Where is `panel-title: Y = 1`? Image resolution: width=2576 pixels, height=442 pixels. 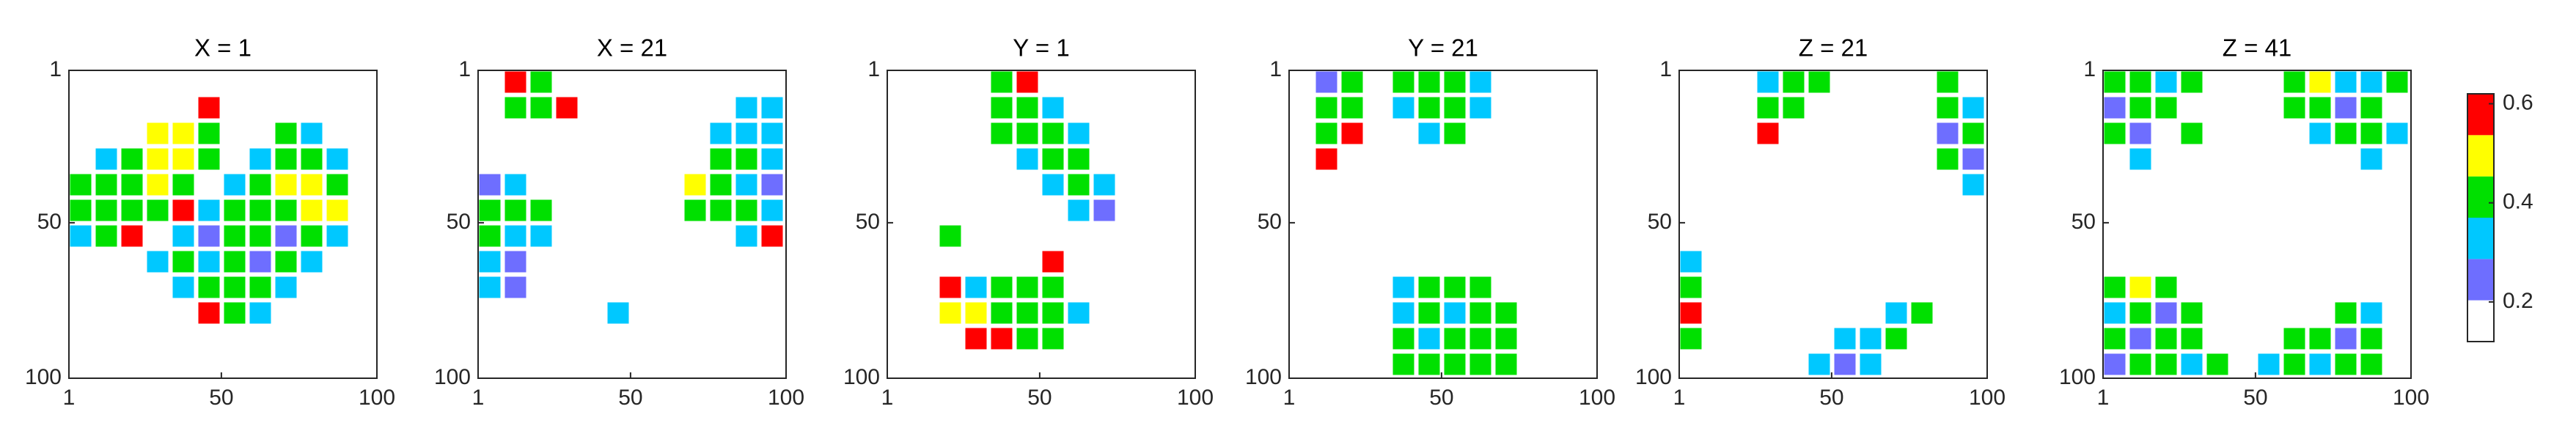
panel-title: Y = 1 is located at coordinates (1041, 48).